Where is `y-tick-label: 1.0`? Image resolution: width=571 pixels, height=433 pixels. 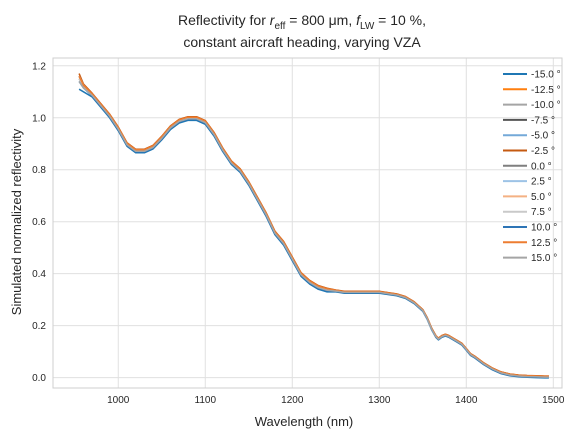 y-tick-label: 1.0 is located at coordinates (39, 118).